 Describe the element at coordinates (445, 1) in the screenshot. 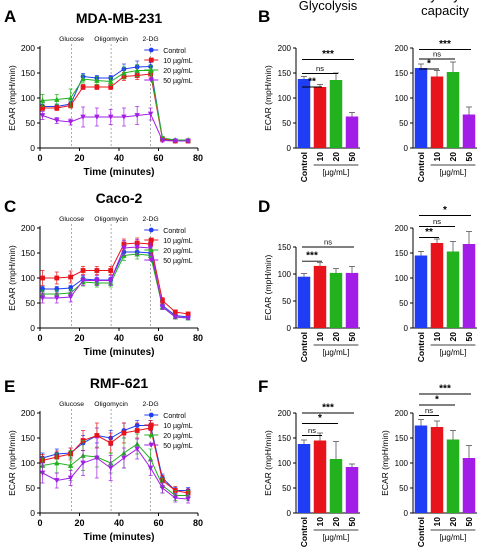

I see `chart-title: Glycolytic` at that location.